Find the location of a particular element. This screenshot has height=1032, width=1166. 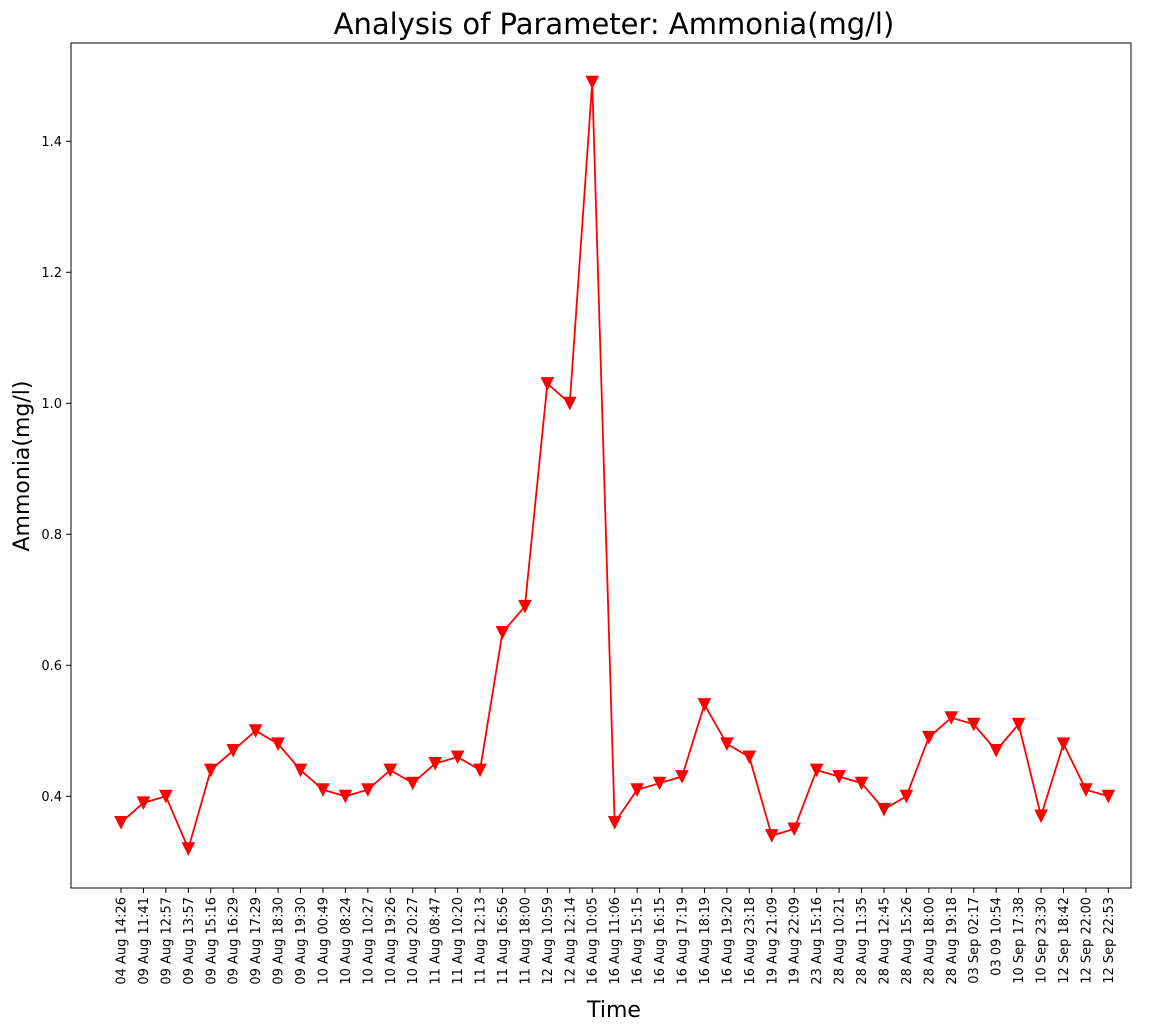

x-tick-label: 16 Aug 10:05 is located at coordinates (593, 941).